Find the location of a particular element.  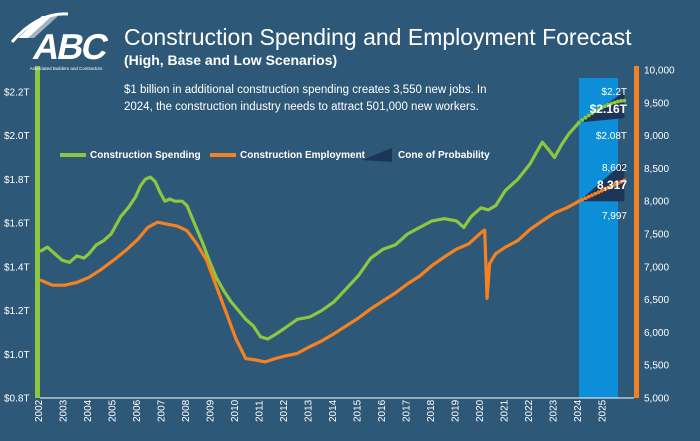

y-right-tick-label: 5,000 is located at coordinates (656, 399).